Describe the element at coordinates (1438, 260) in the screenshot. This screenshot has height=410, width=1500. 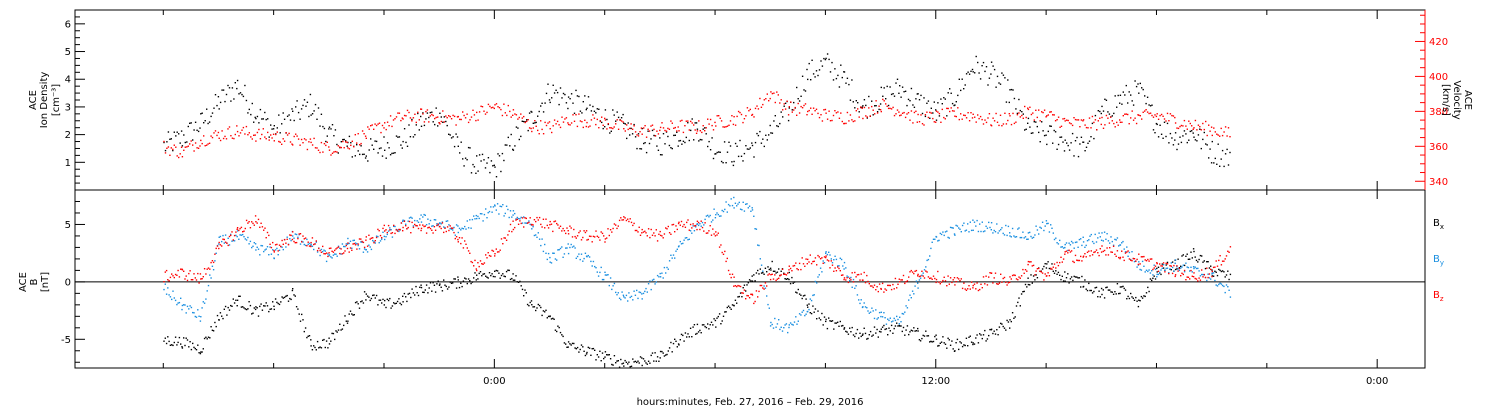
I see `legend-by: By` at that location.